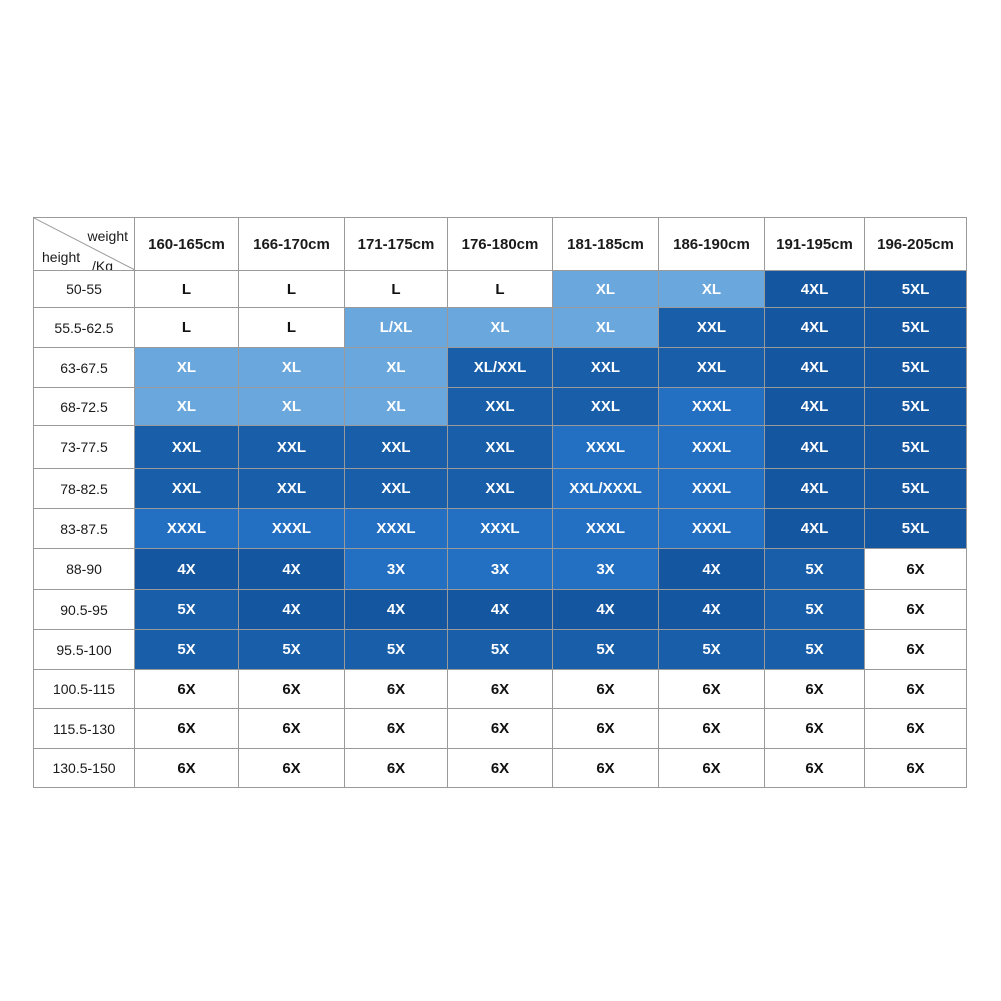 The width and height of the screenshot is (1001, 1001). I want to click on column-header: 196-205cm, so click(915, 244).